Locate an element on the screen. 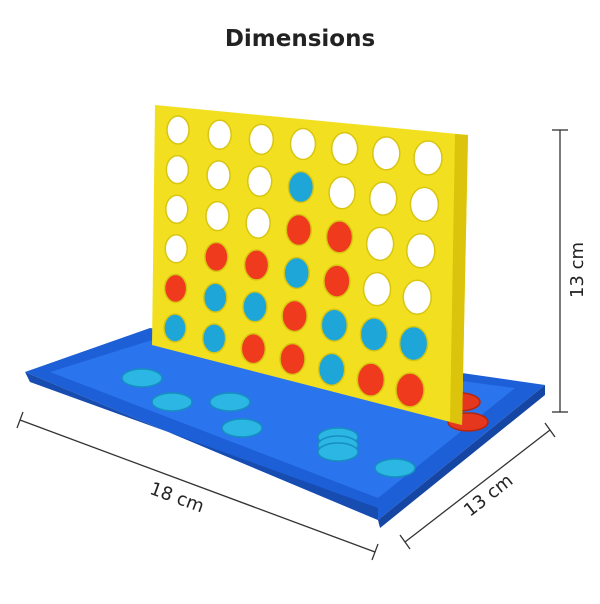 The height and width of the screenshot is (604, 600). height-label: 13 cm is located at coordinates (577, 270).